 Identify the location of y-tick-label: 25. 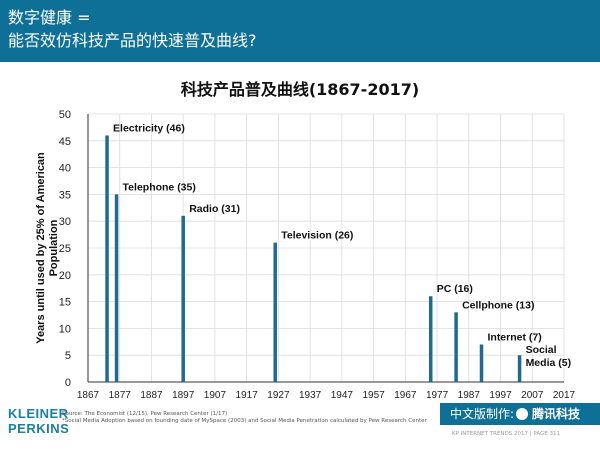
(65, 249).